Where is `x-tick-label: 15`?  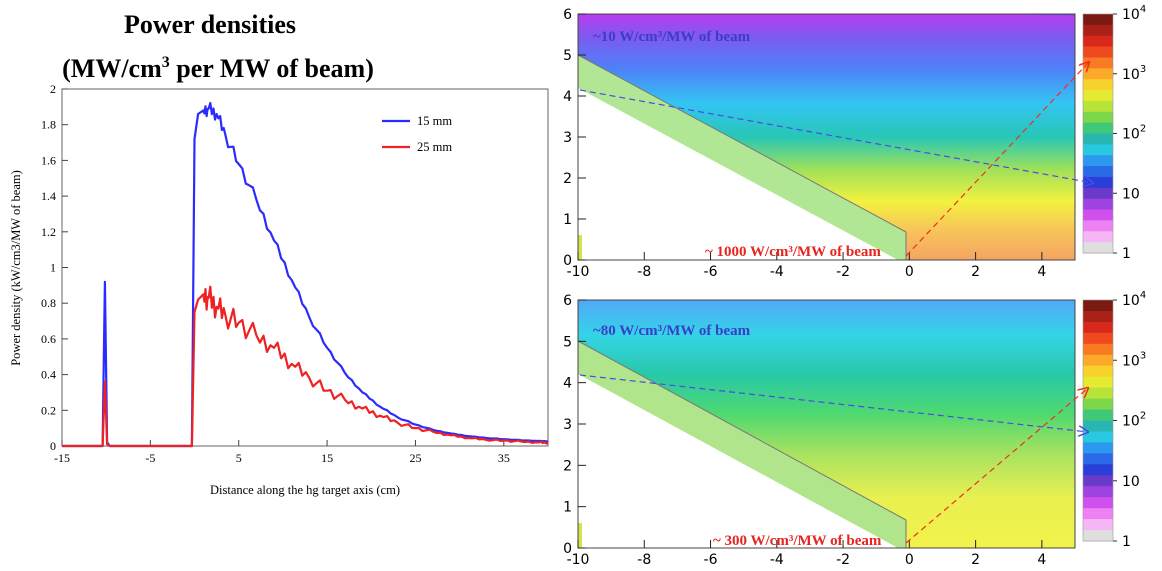
x-tick-label: 15 is located at coordinates (327, 458).